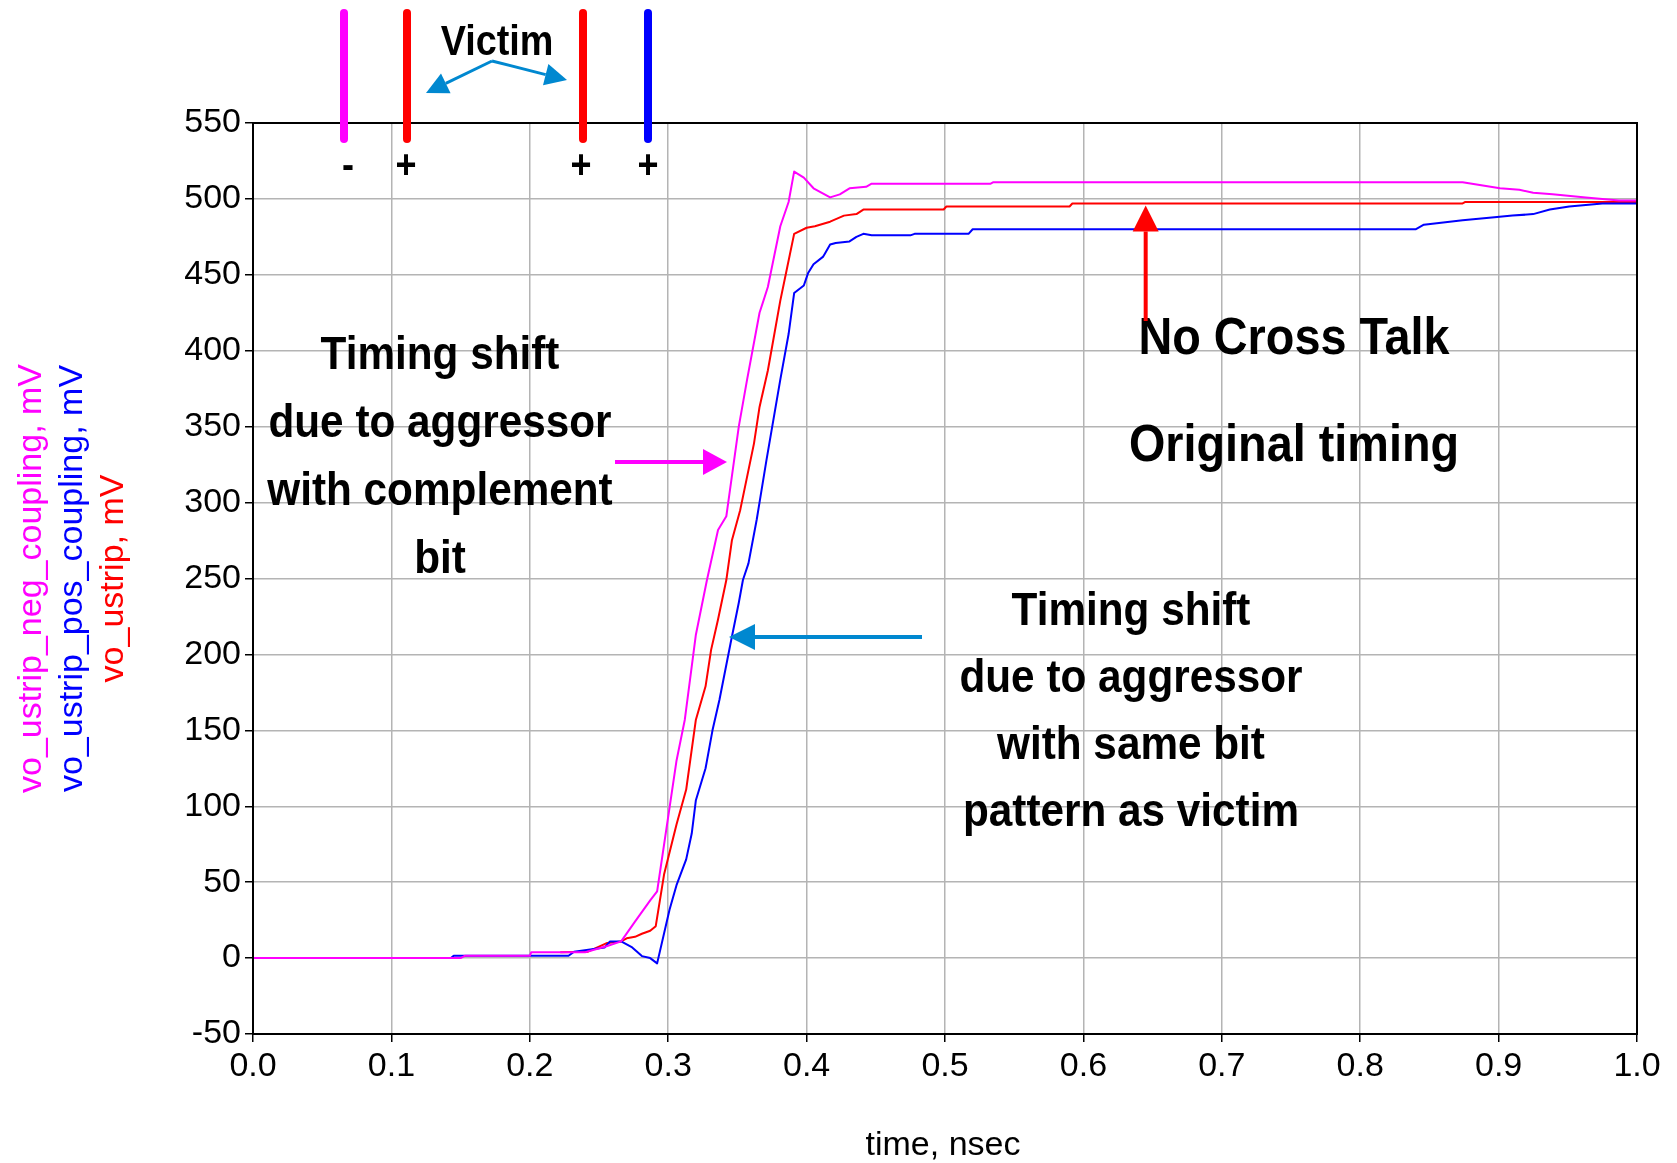 The image size is (1677, 1163). What do you see at coordinates (212, 348) in the screenshot?
I see `y-tick-label: 400` at bounding box center [212, 348].